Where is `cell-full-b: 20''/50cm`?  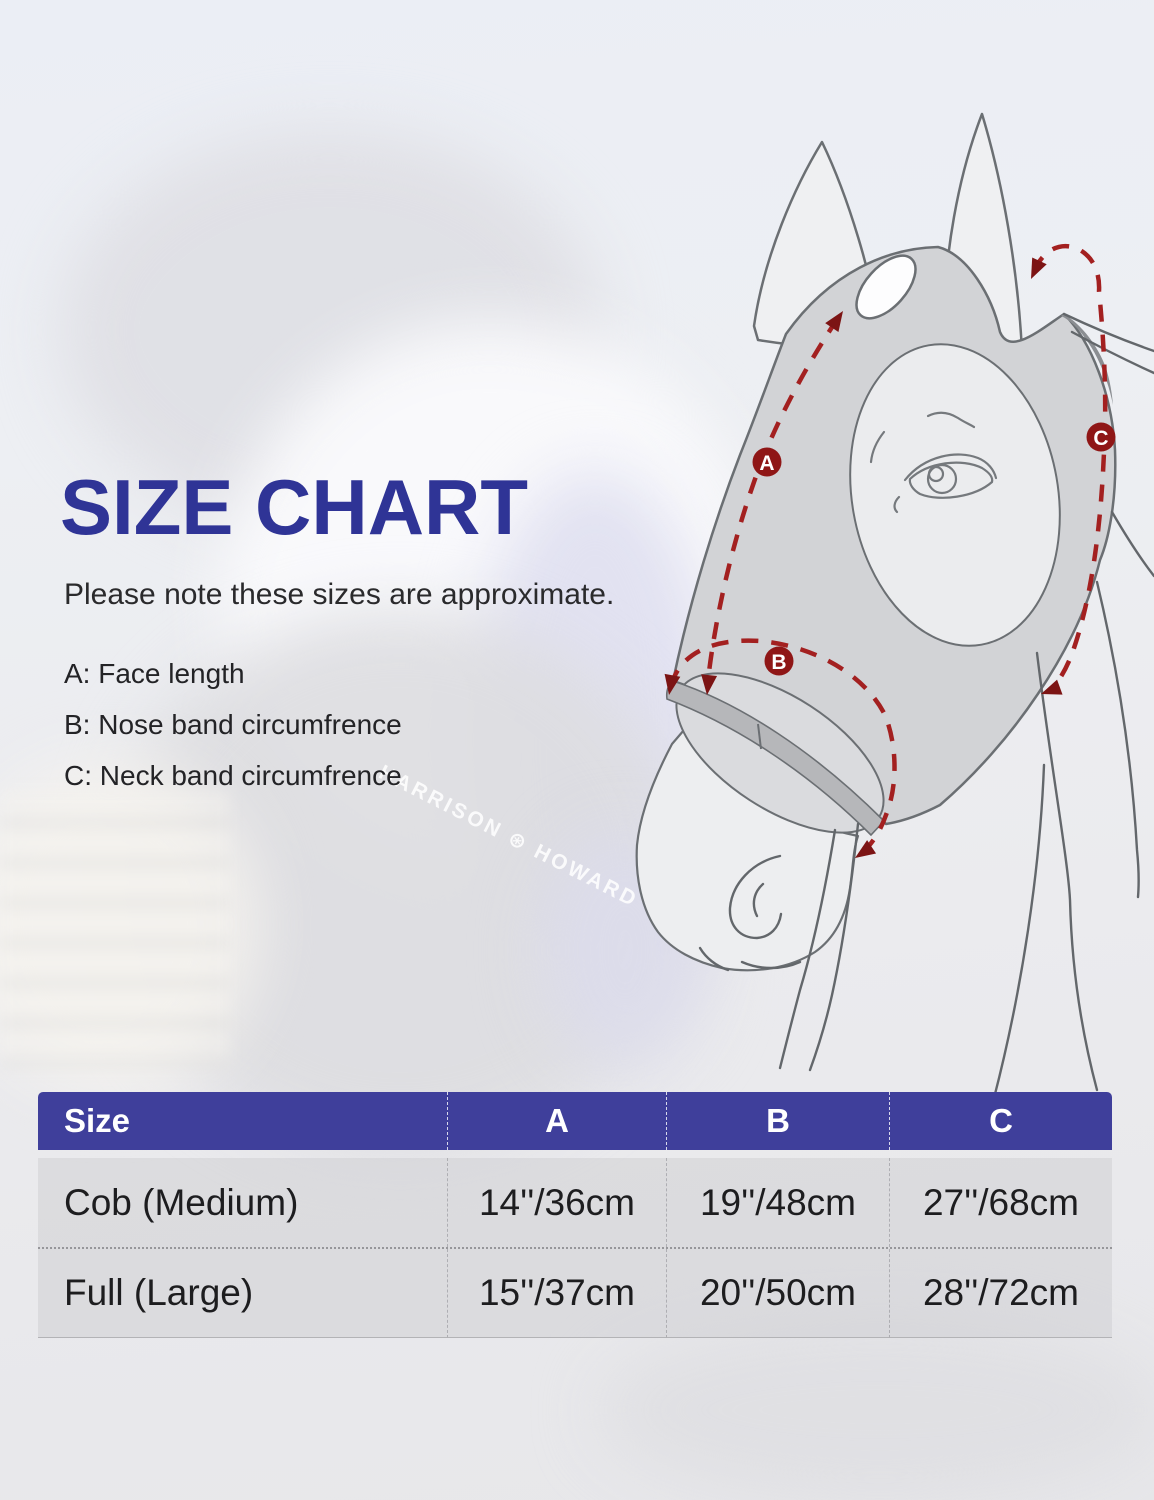
cell-full-b: 20''/50cm is located at coordinates (777, 1293).